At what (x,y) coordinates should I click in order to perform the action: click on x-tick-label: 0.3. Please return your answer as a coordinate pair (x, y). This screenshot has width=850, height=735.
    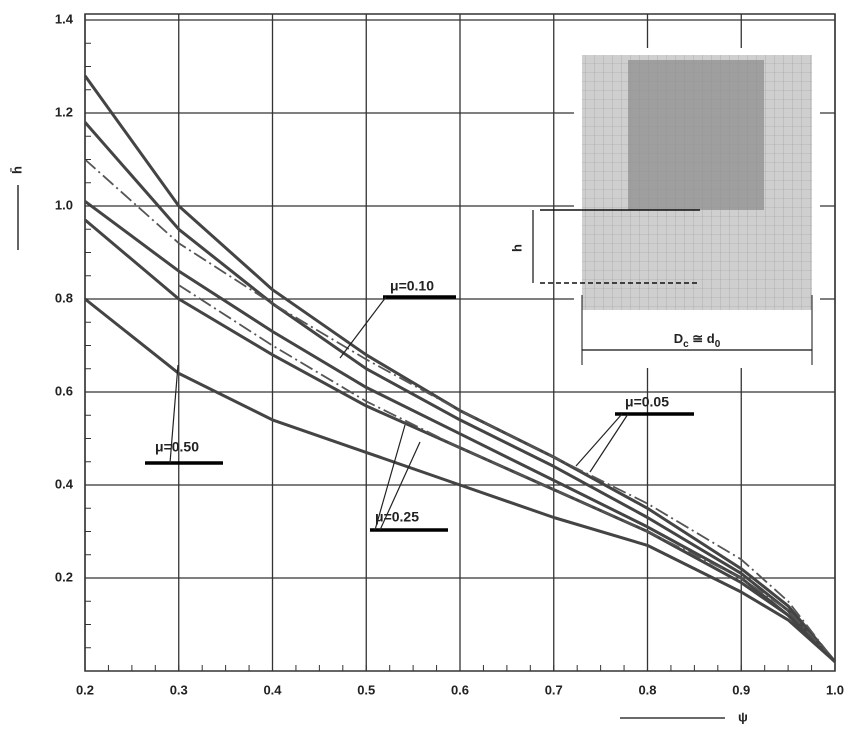
    Looking at the image, I should click on (179, 689).